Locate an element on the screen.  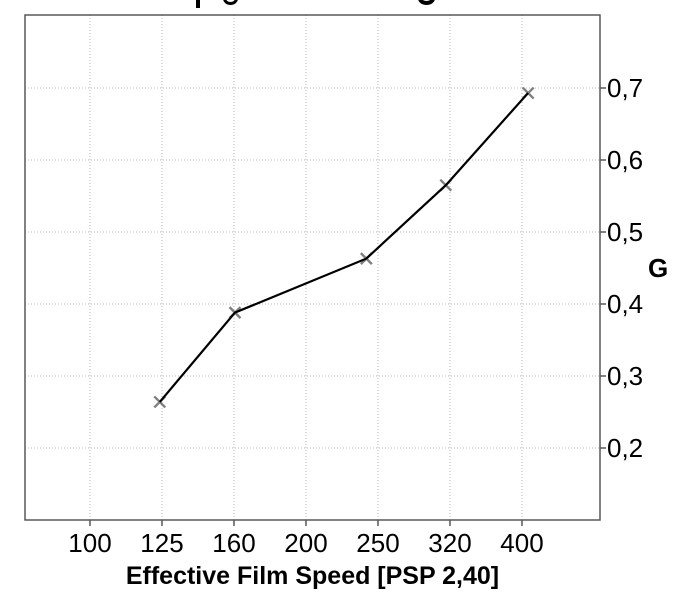
y-tick-label: 0,3 is located at coordinates (625, 376).